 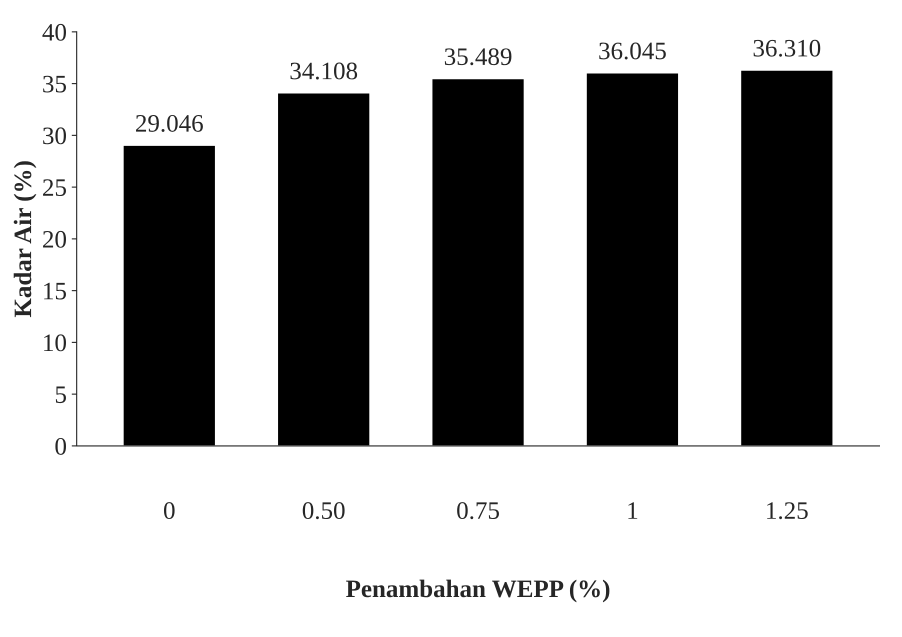 What do you see at coordinates (478, 511) in the screenshot?
I see `x-tick-label: 0.75` at bounding box center [478, 511].